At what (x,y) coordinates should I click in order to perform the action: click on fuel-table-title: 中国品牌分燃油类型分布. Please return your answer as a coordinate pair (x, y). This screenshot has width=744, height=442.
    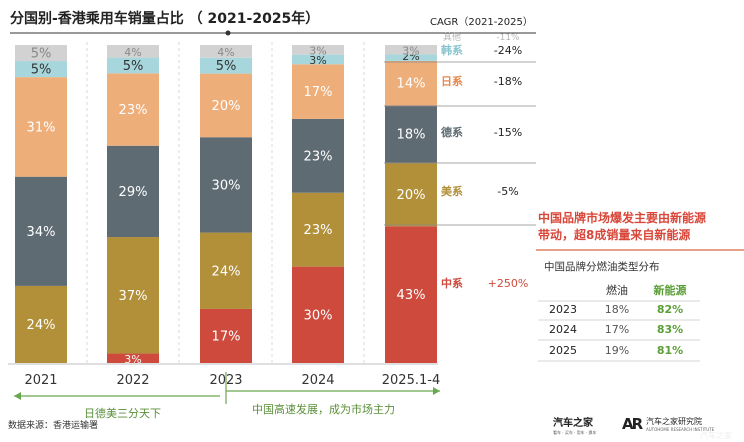
    Looking at the image, I should click on (602, 267).